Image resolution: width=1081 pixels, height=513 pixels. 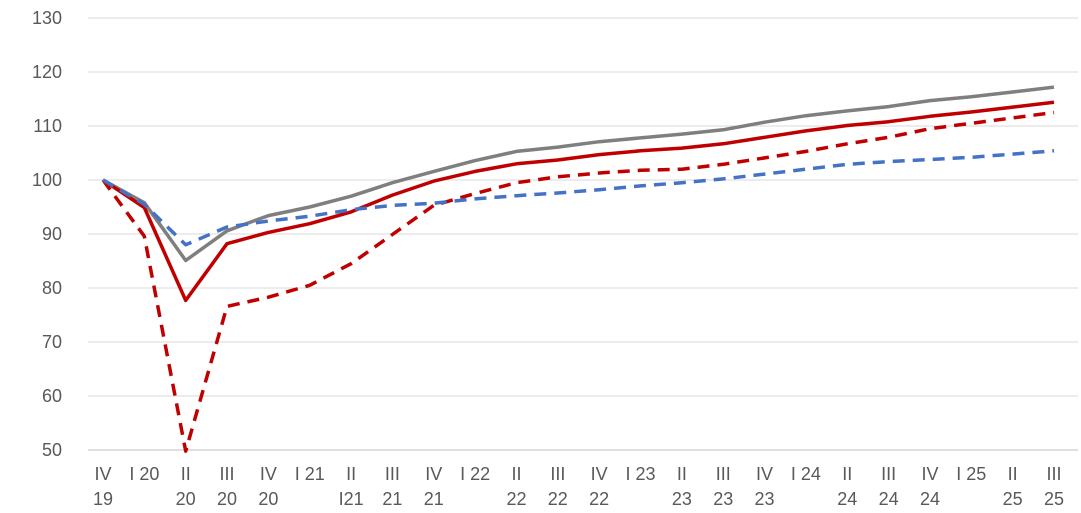 I want to click on x-tick-label: IV 20, so click(x=268, y=486).